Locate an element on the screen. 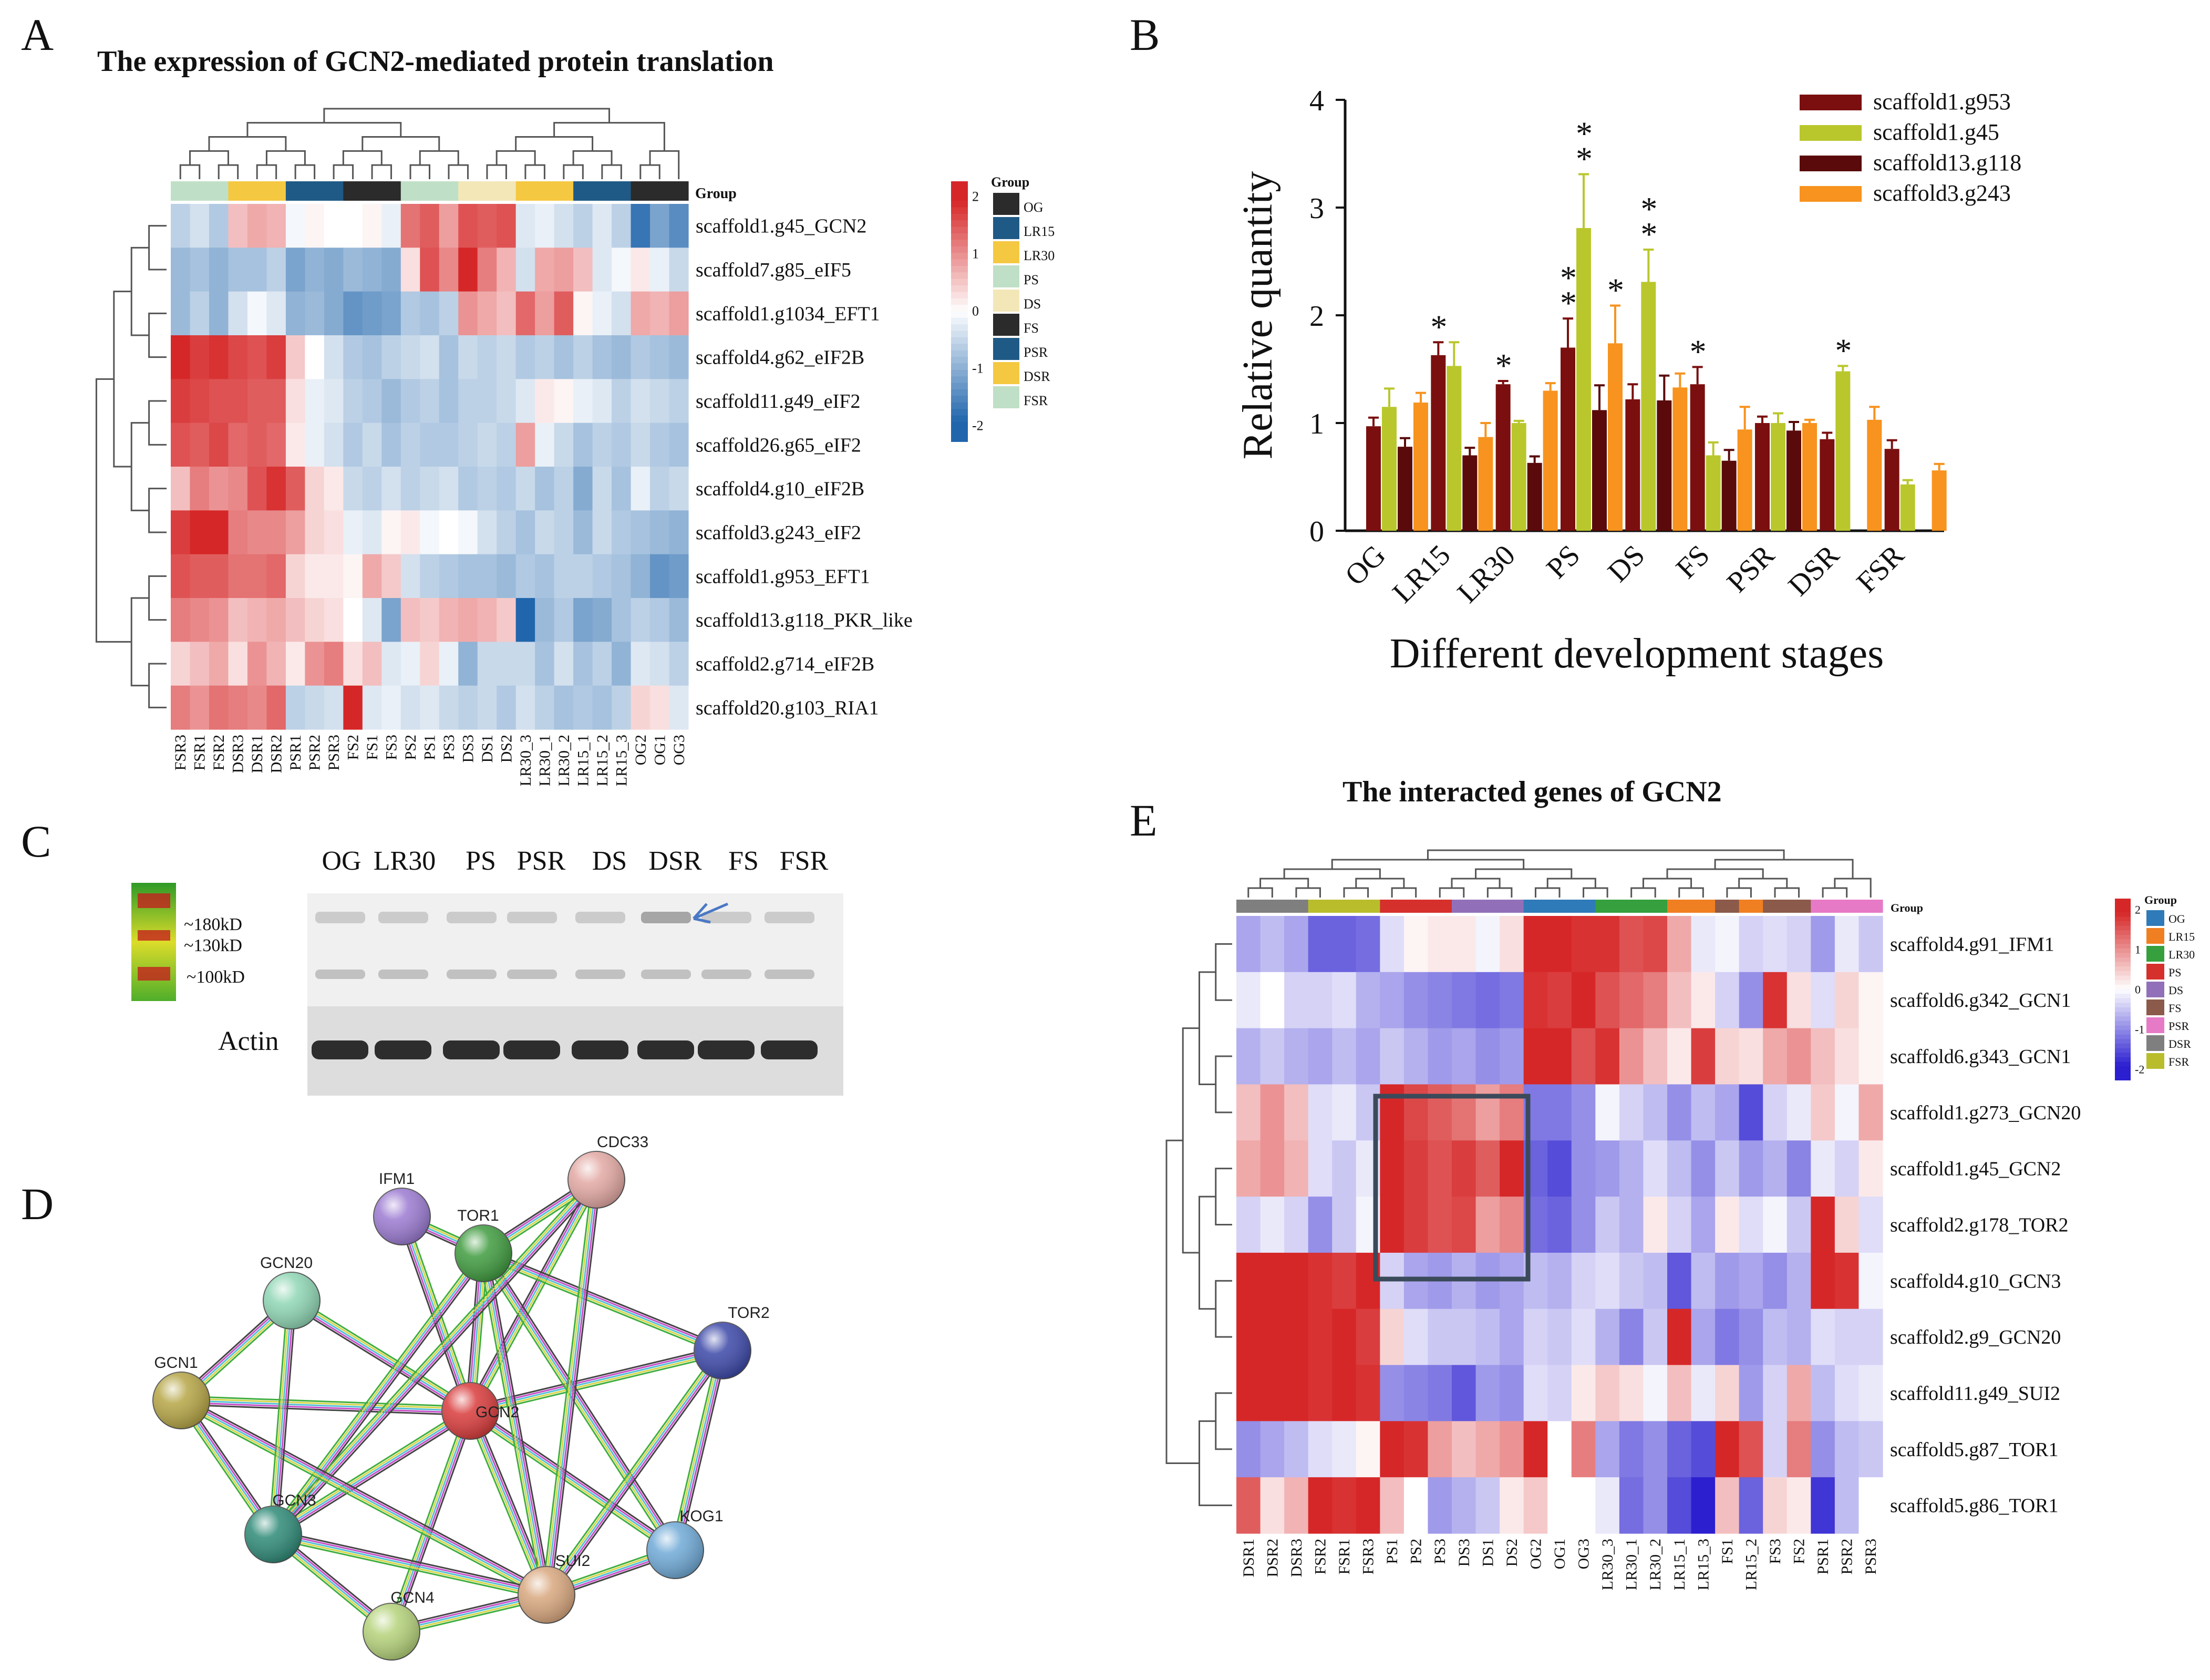 This screenshot has width=2210, height=1680. column-label: PS3 is located at coordinates (1440, 1551).